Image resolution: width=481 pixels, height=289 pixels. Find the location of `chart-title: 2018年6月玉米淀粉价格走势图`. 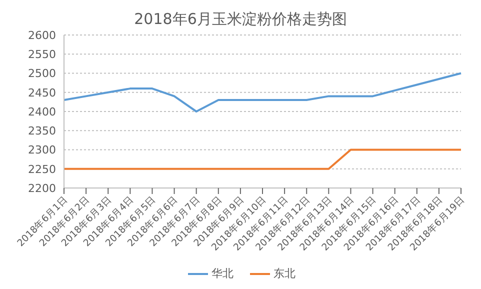

chart-title: 2018年6月玉米淀粉价格走势图 is located at coordinates (240, 19).